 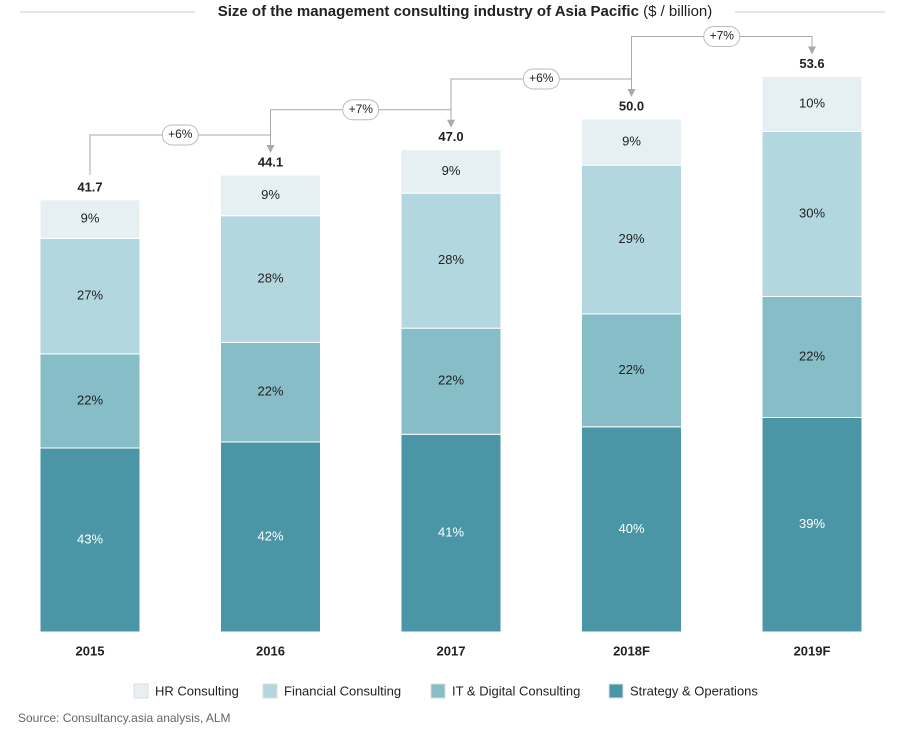 What do you see at coordinates (694, 690) in the screenshot?
I see `legend-label: Strategy & Operations` at bounding box center [694, 690].